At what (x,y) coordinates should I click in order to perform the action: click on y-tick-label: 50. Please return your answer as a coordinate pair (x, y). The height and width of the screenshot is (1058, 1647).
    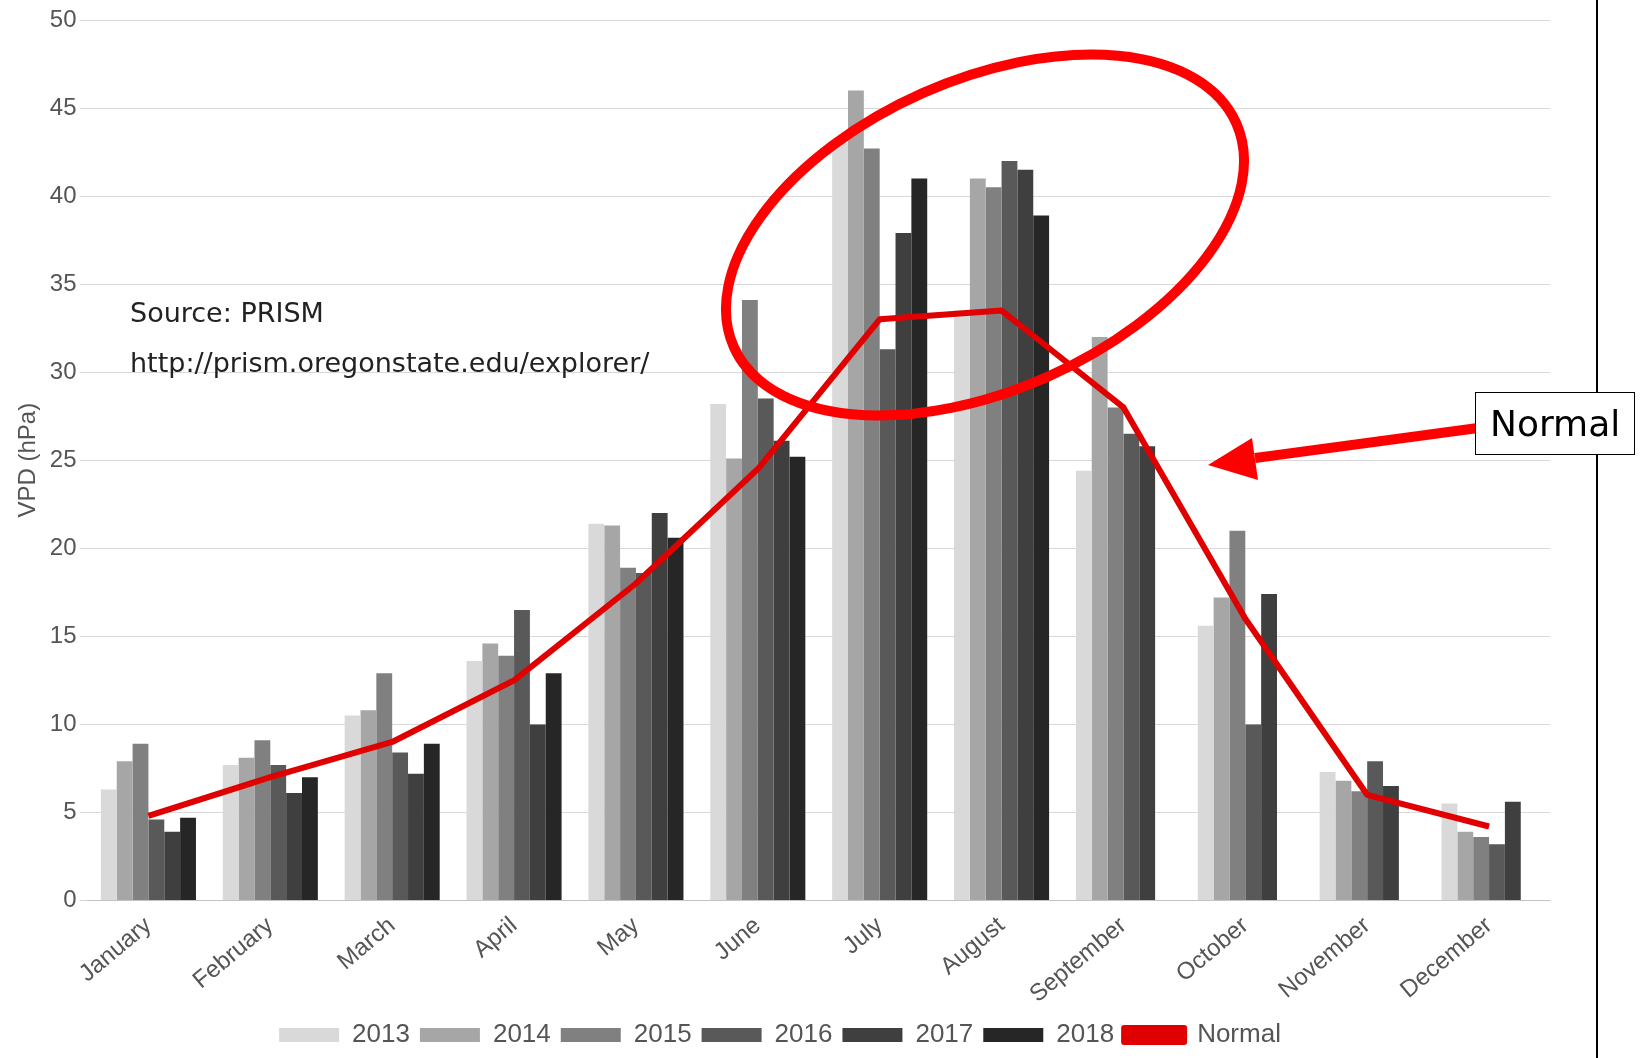
    Looking at the image, I should click on (63, 18).